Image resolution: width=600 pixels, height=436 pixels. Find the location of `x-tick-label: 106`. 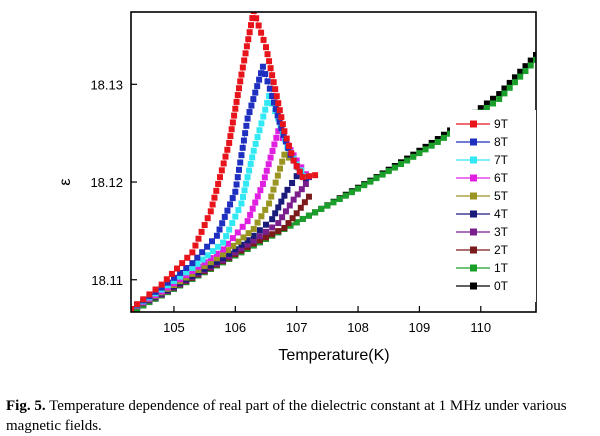

x-tick-label: 106 is located at coordinates (235, 327).